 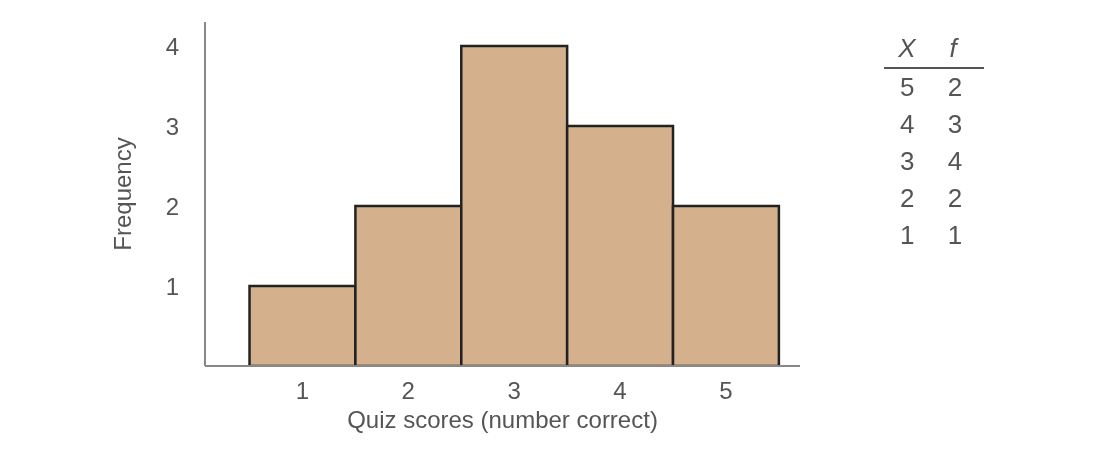 What do you see at coordinates (172, 46) in the screenshot?
I see `y-tick-label: 4` at bounding box center [172, 46].